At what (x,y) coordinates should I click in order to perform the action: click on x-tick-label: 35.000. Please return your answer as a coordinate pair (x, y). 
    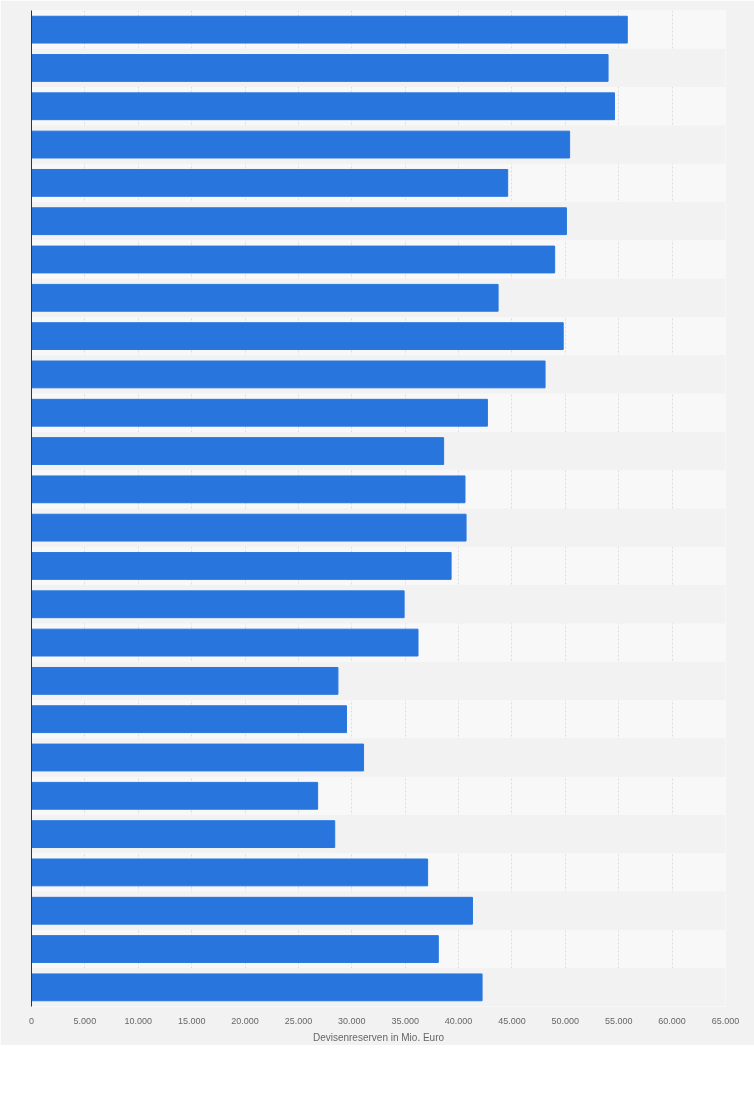
    Looking at the image, I should click on (405, 1020).